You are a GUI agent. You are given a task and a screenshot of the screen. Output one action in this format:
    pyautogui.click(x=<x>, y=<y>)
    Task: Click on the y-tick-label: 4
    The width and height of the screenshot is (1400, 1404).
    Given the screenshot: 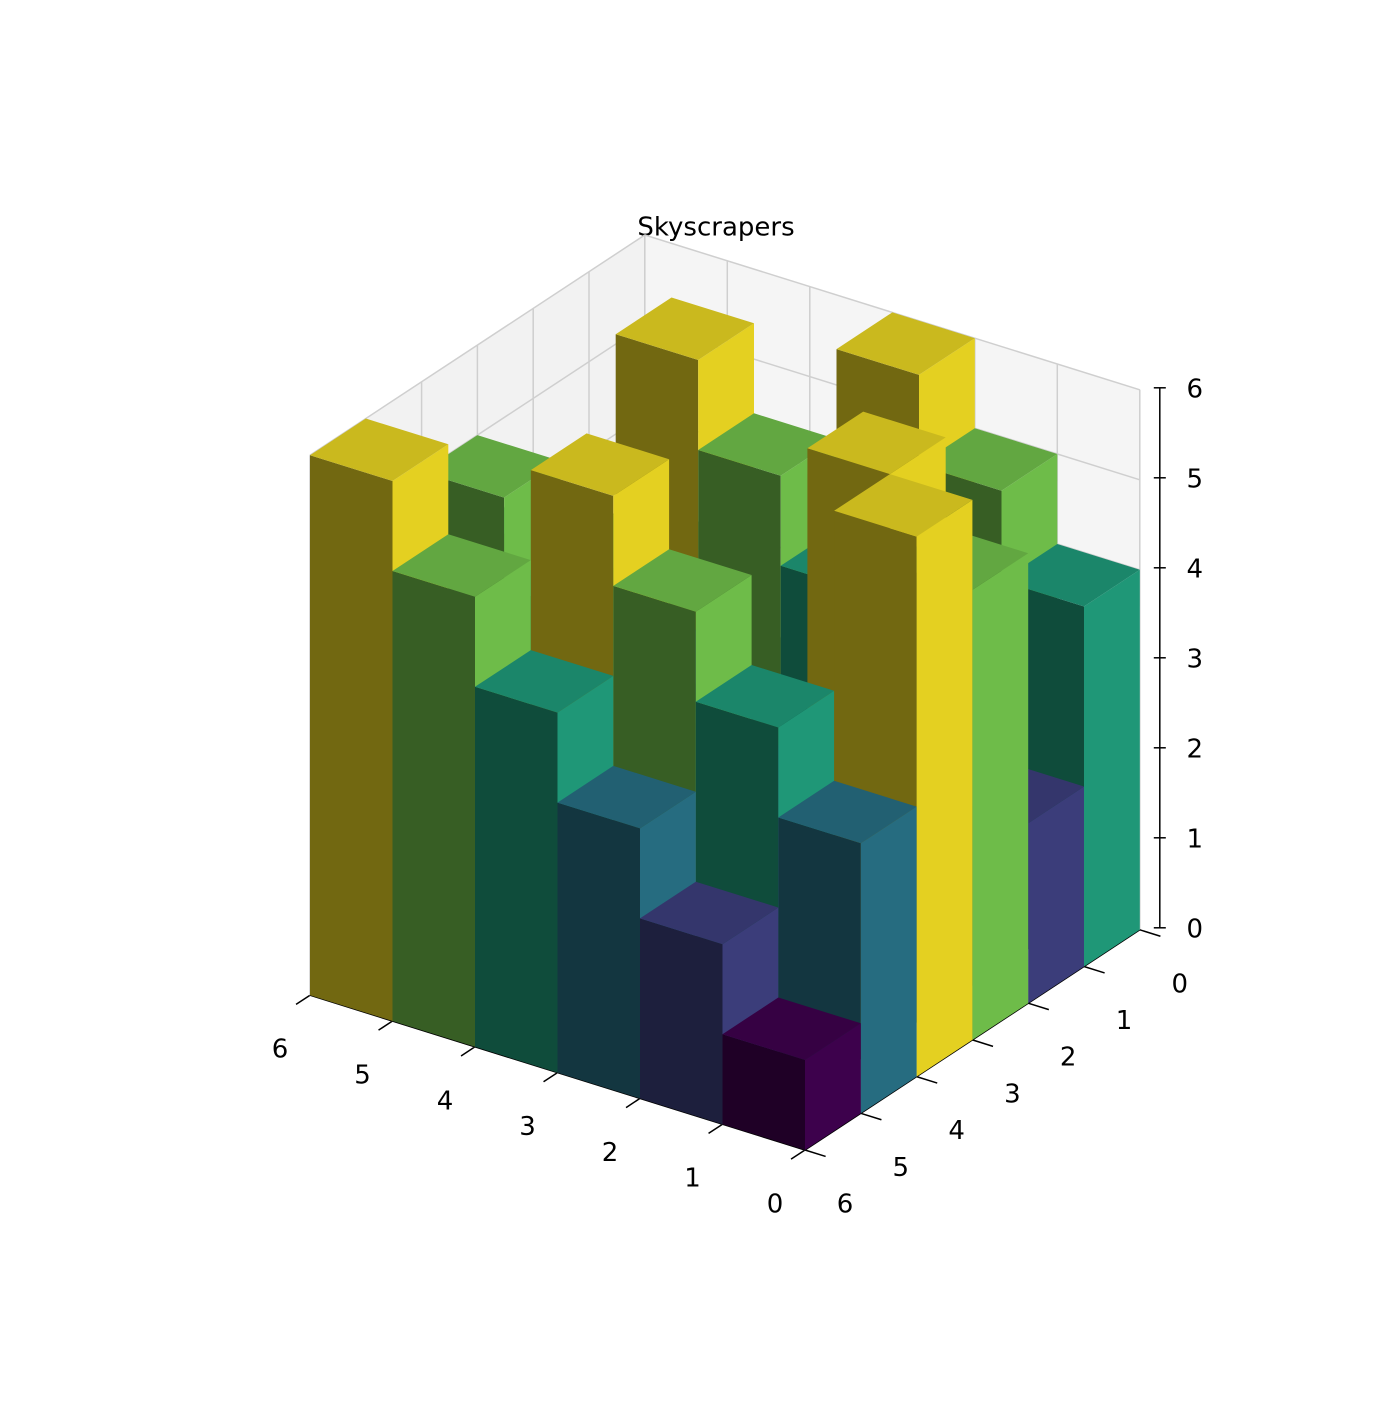 What is the action you would take?
    pyautogui.click(x=956, y=1131)
    